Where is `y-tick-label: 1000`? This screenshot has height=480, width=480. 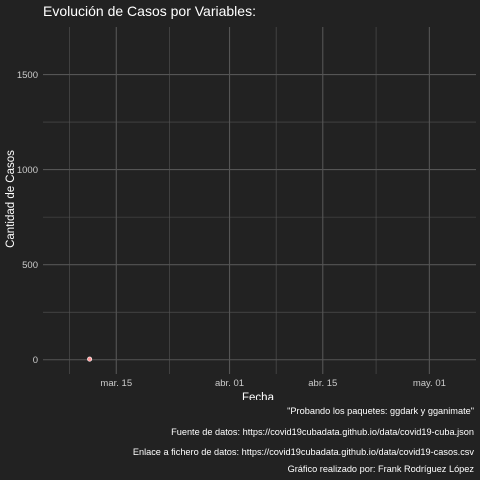
y-tick-label: 1000 is located at coordinates (27, 170).